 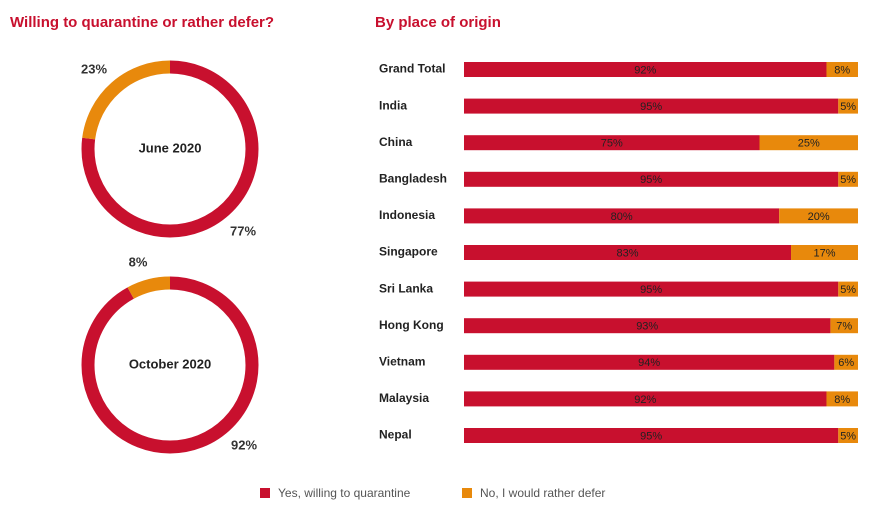 I want to click on category-label: Malaysia, so click(x=404, y=398).